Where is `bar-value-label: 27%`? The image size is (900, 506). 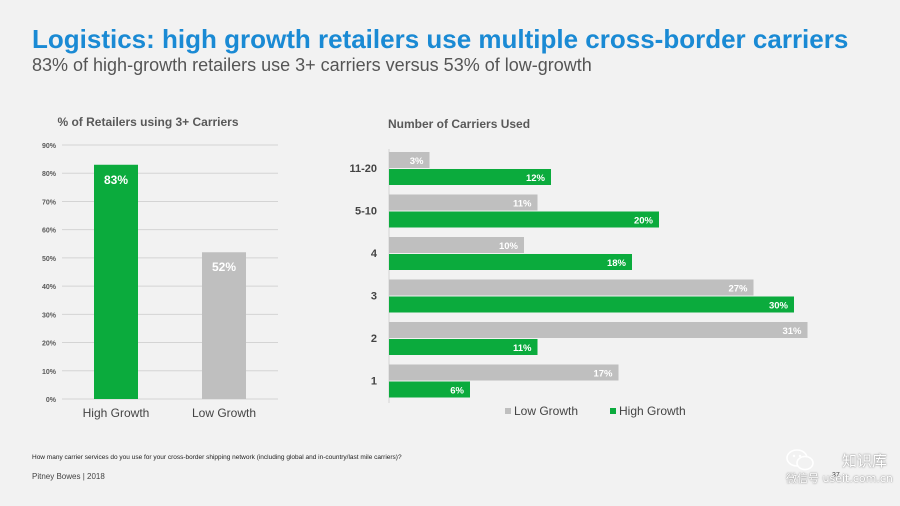 bar-value-label: 27% is located at coordinates (738, 289).